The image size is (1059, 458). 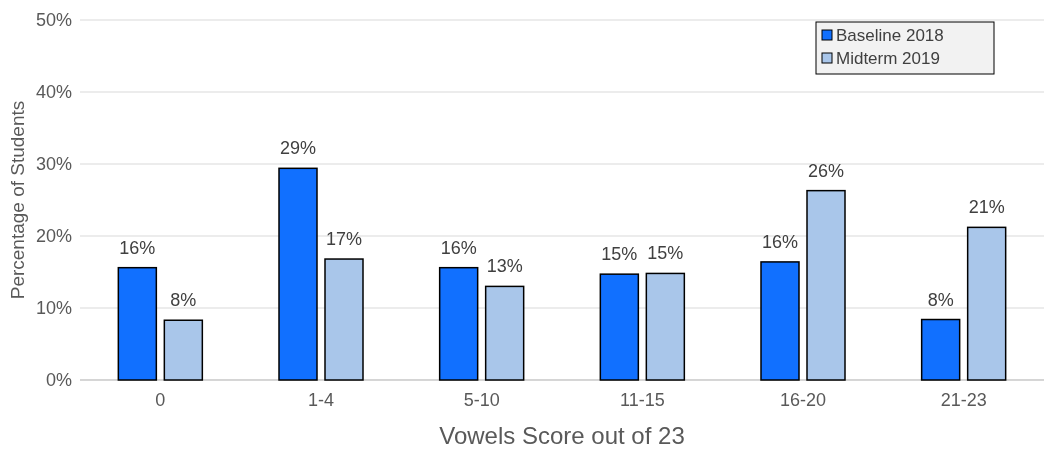 I want to click on data-label: 26%, so click(x=826, y=170).